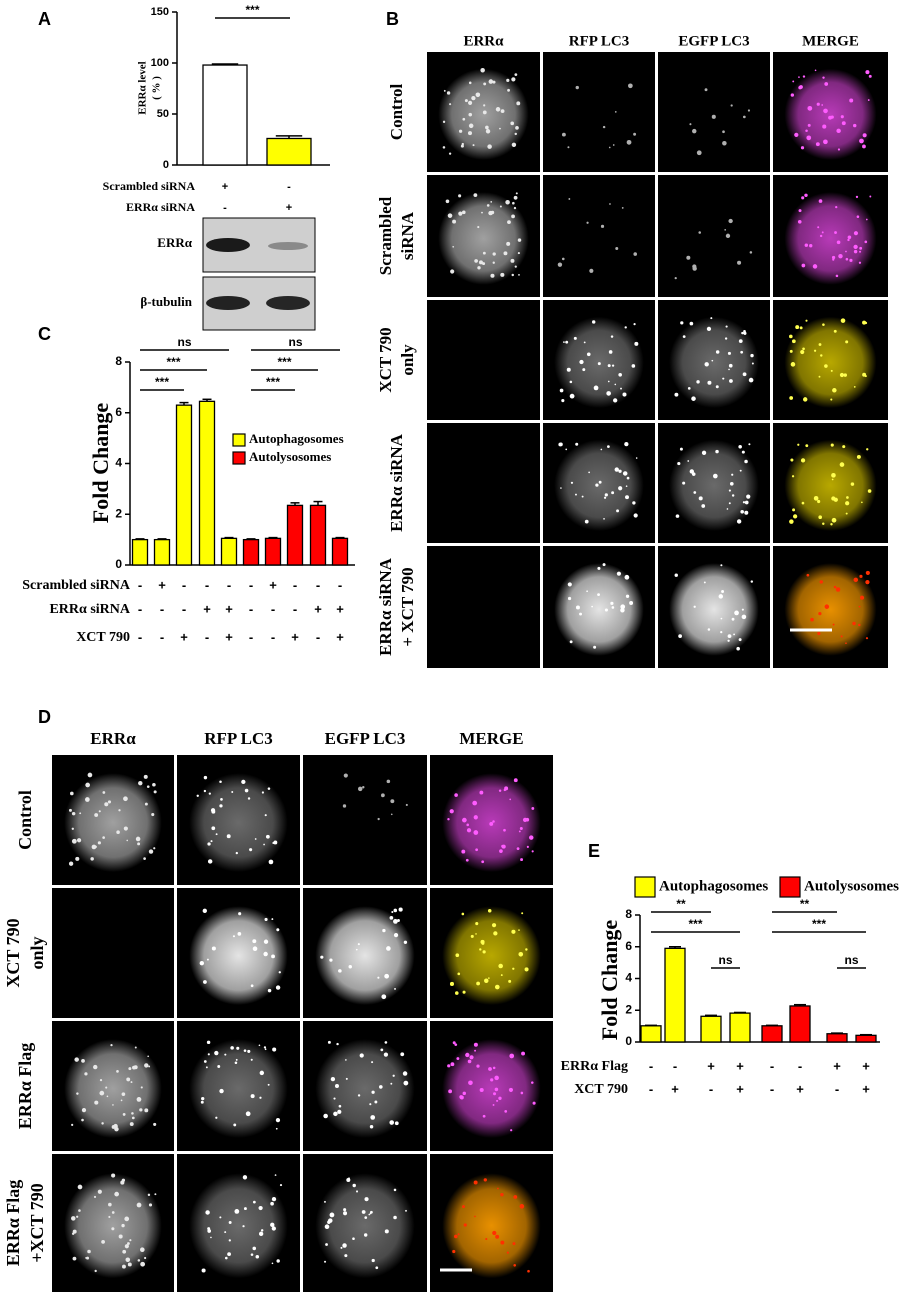 The height and width of the screenshot is (1300, 909). Describe the element at coordinates (628, 946) in the screenshot. I see `y-tick-label: 6` at that location.